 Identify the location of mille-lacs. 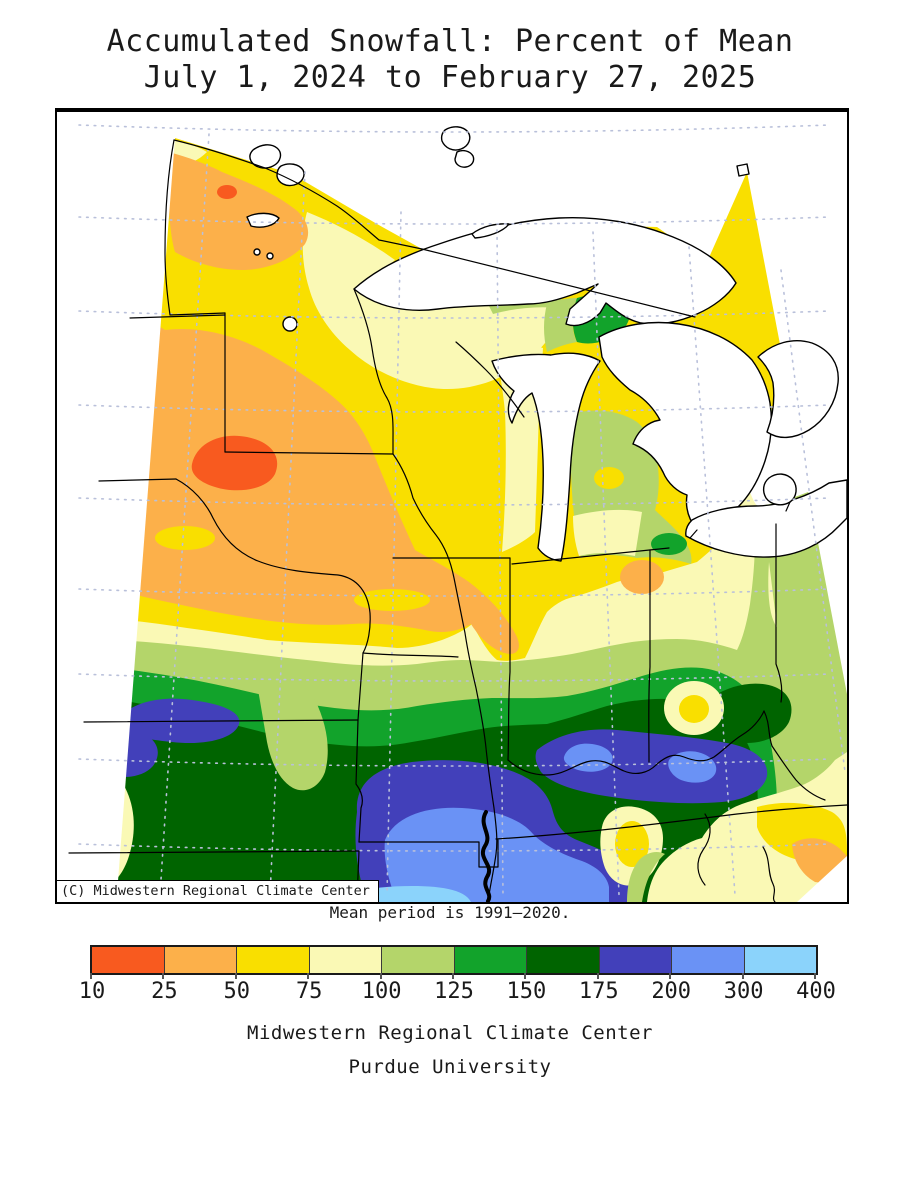
(290, 324).